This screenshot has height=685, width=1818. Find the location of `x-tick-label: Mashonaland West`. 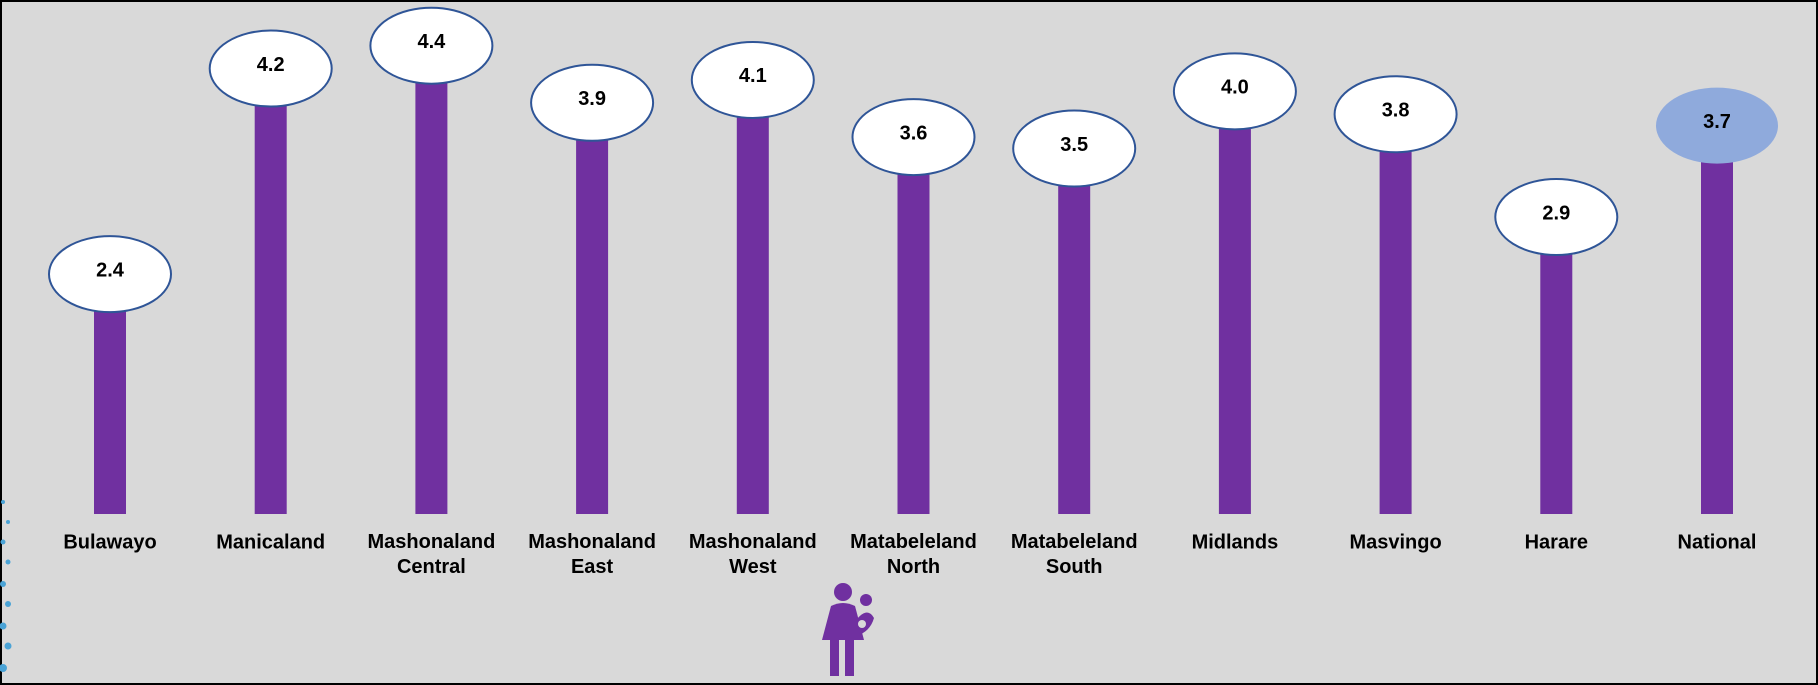

x-tick-label: Mashonaland West is located at coordinates (753, 554).